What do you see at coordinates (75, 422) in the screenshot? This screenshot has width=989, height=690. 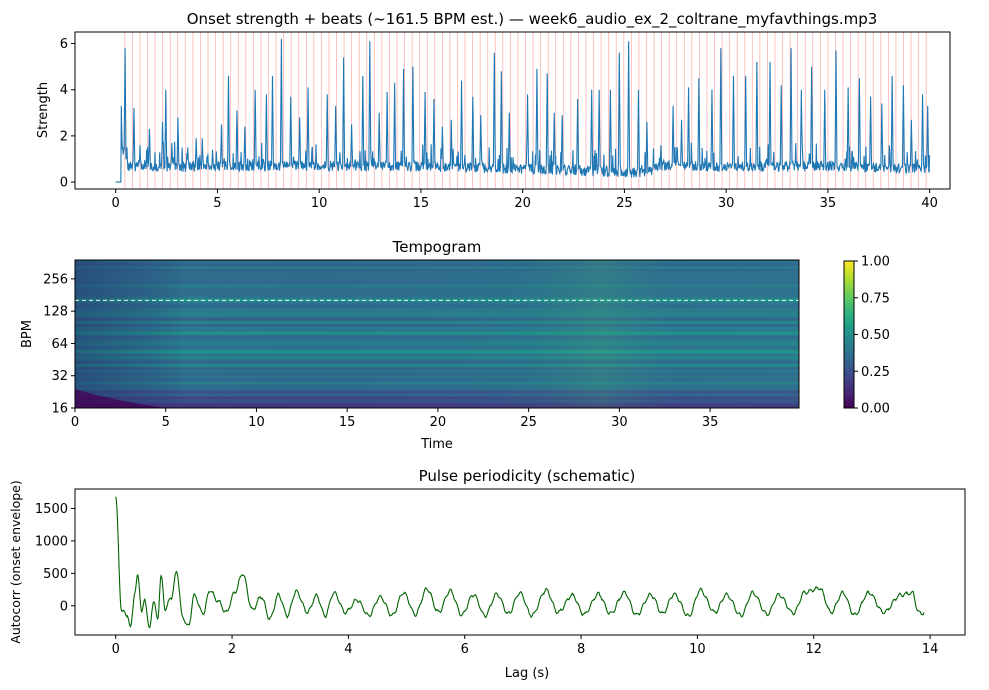 I see `tempogram-xtick-label-0: 0` at bounding box center [75, 422].